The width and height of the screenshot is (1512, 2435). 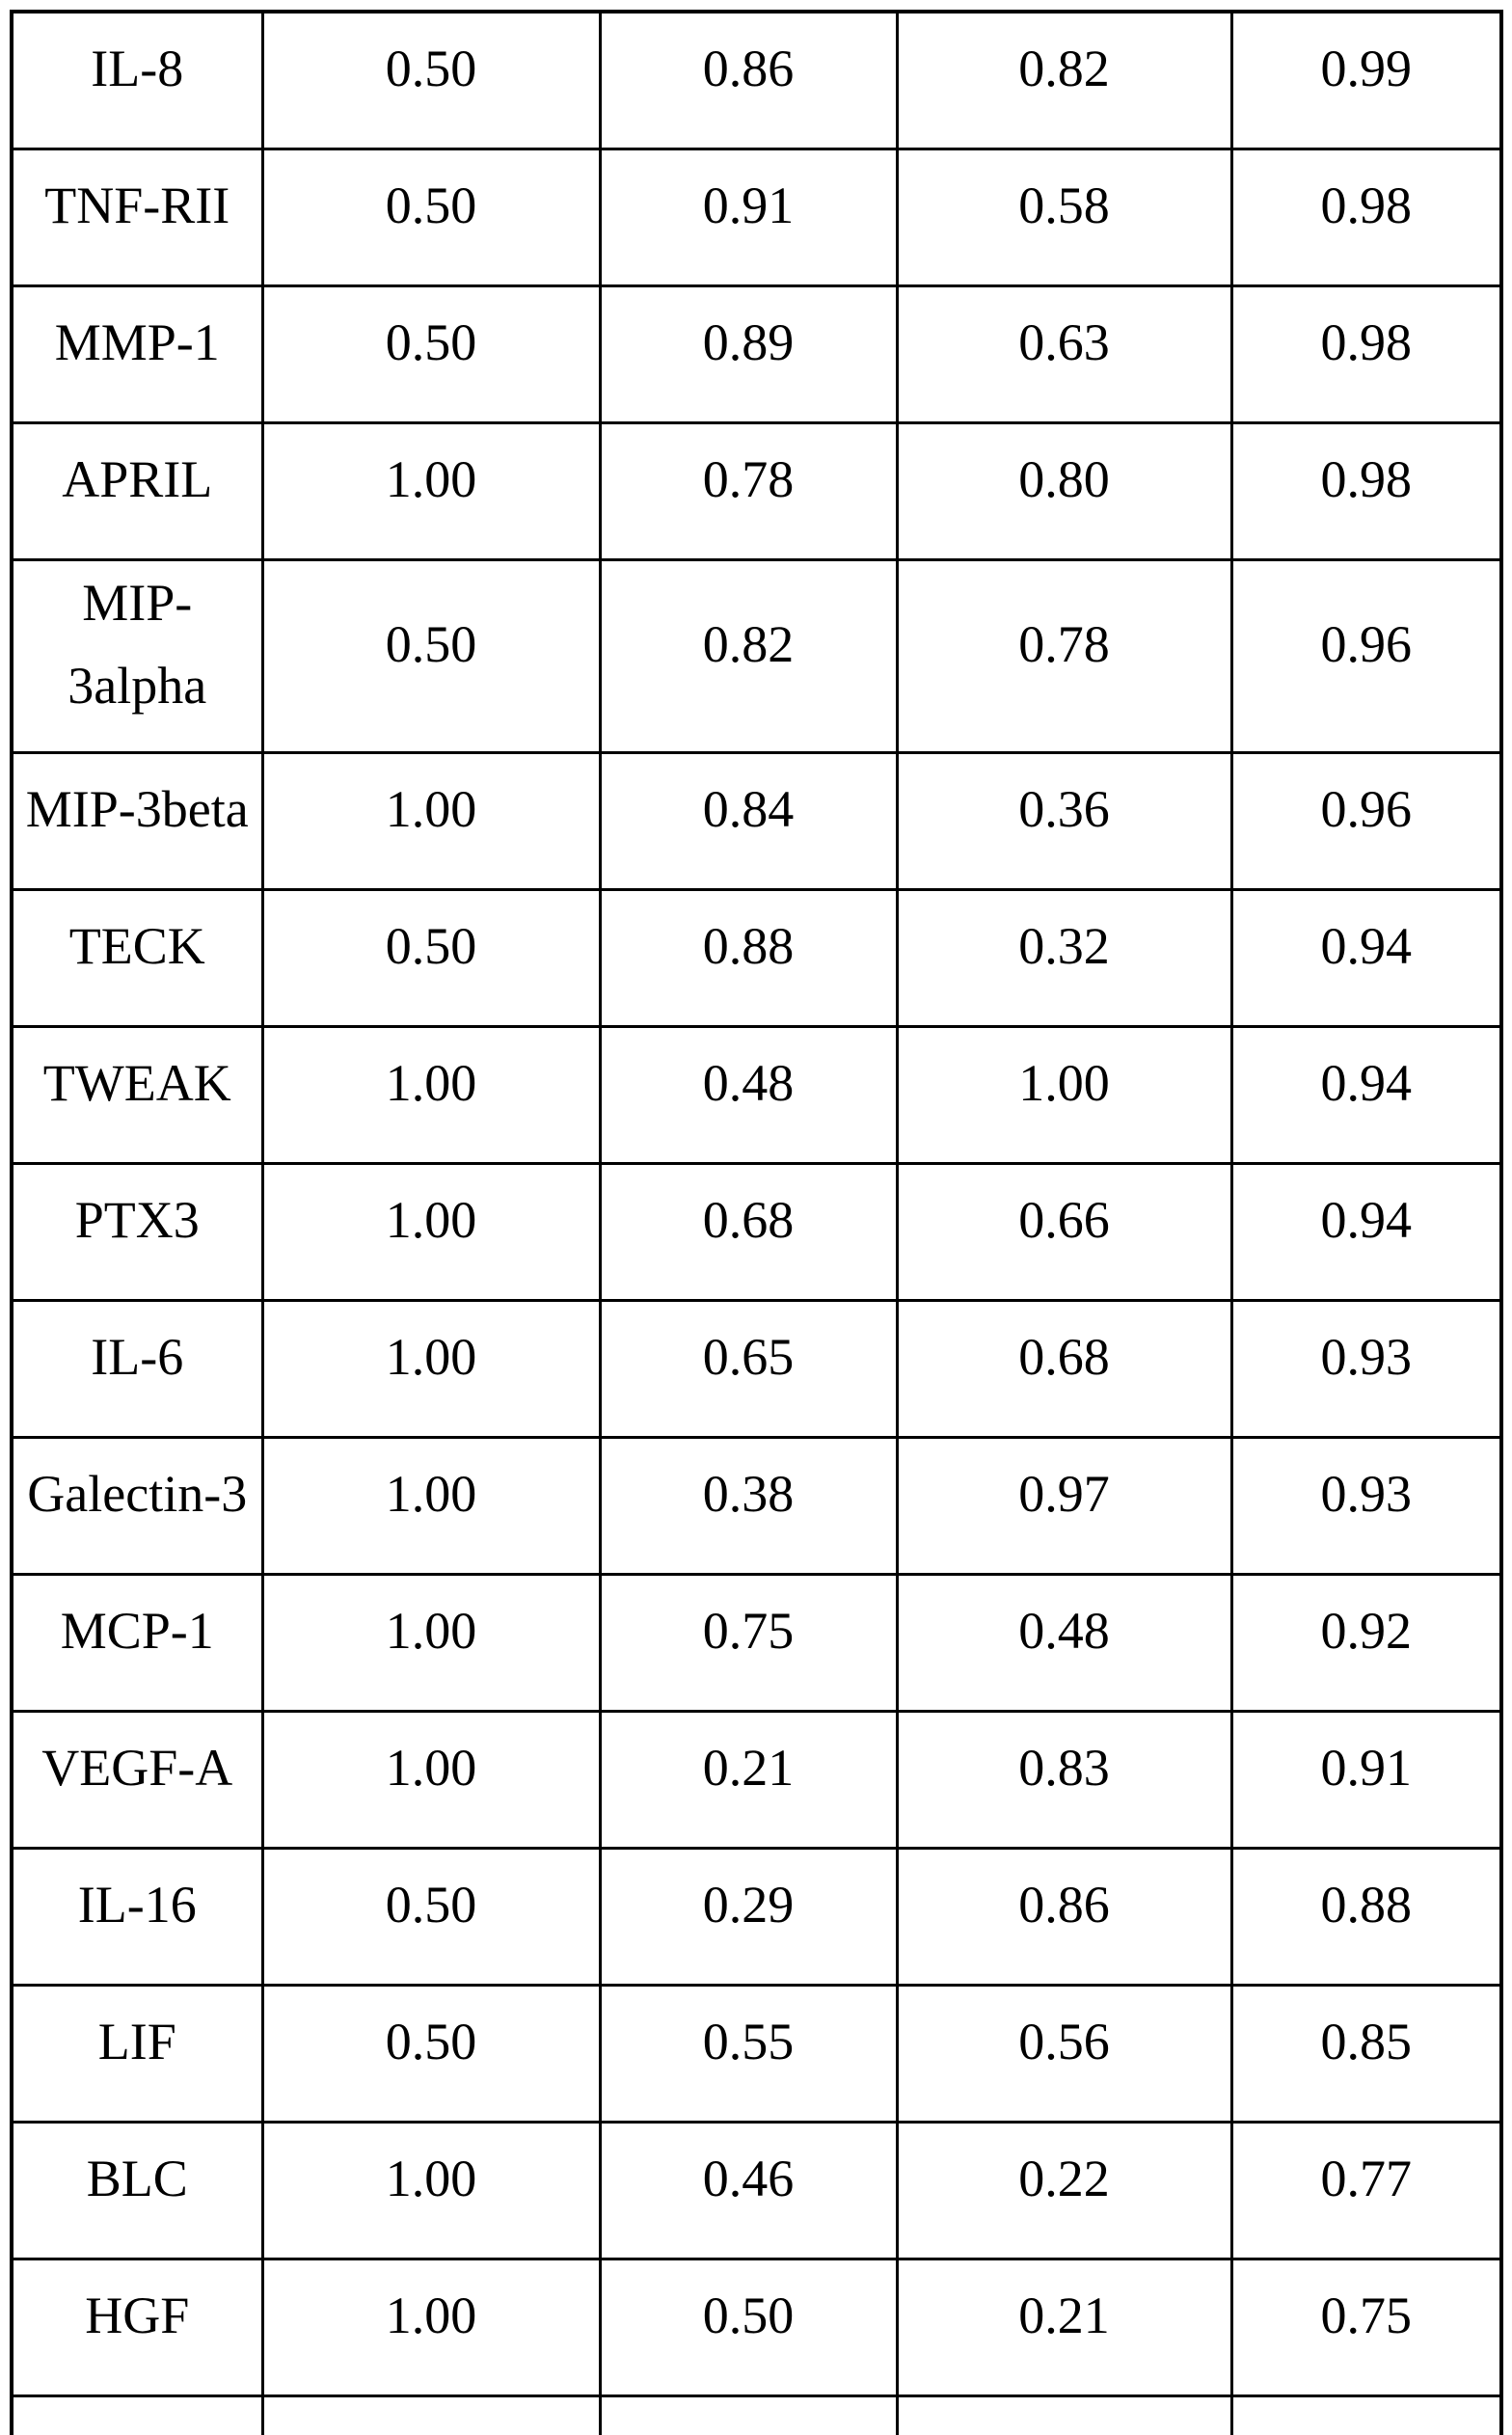 What do you see at coordinates (1064, 354) in the screenshot?
I see `cell-value: 0.63` at bounding box center [1064, 354].